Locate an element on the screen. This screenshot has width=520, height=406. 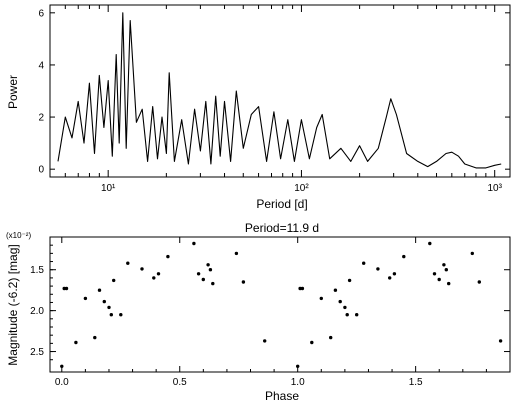
phase-y-multiplier: (x10⁻²) is located at coordinates (18, 235).